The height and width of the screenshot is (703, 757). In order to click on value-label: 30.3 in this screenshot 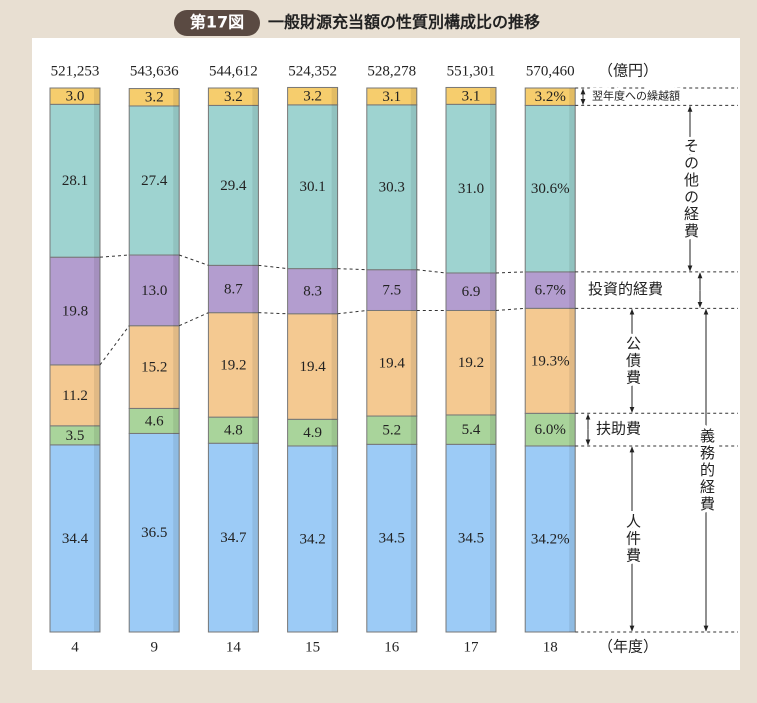, I will do `click(392, 188)`.